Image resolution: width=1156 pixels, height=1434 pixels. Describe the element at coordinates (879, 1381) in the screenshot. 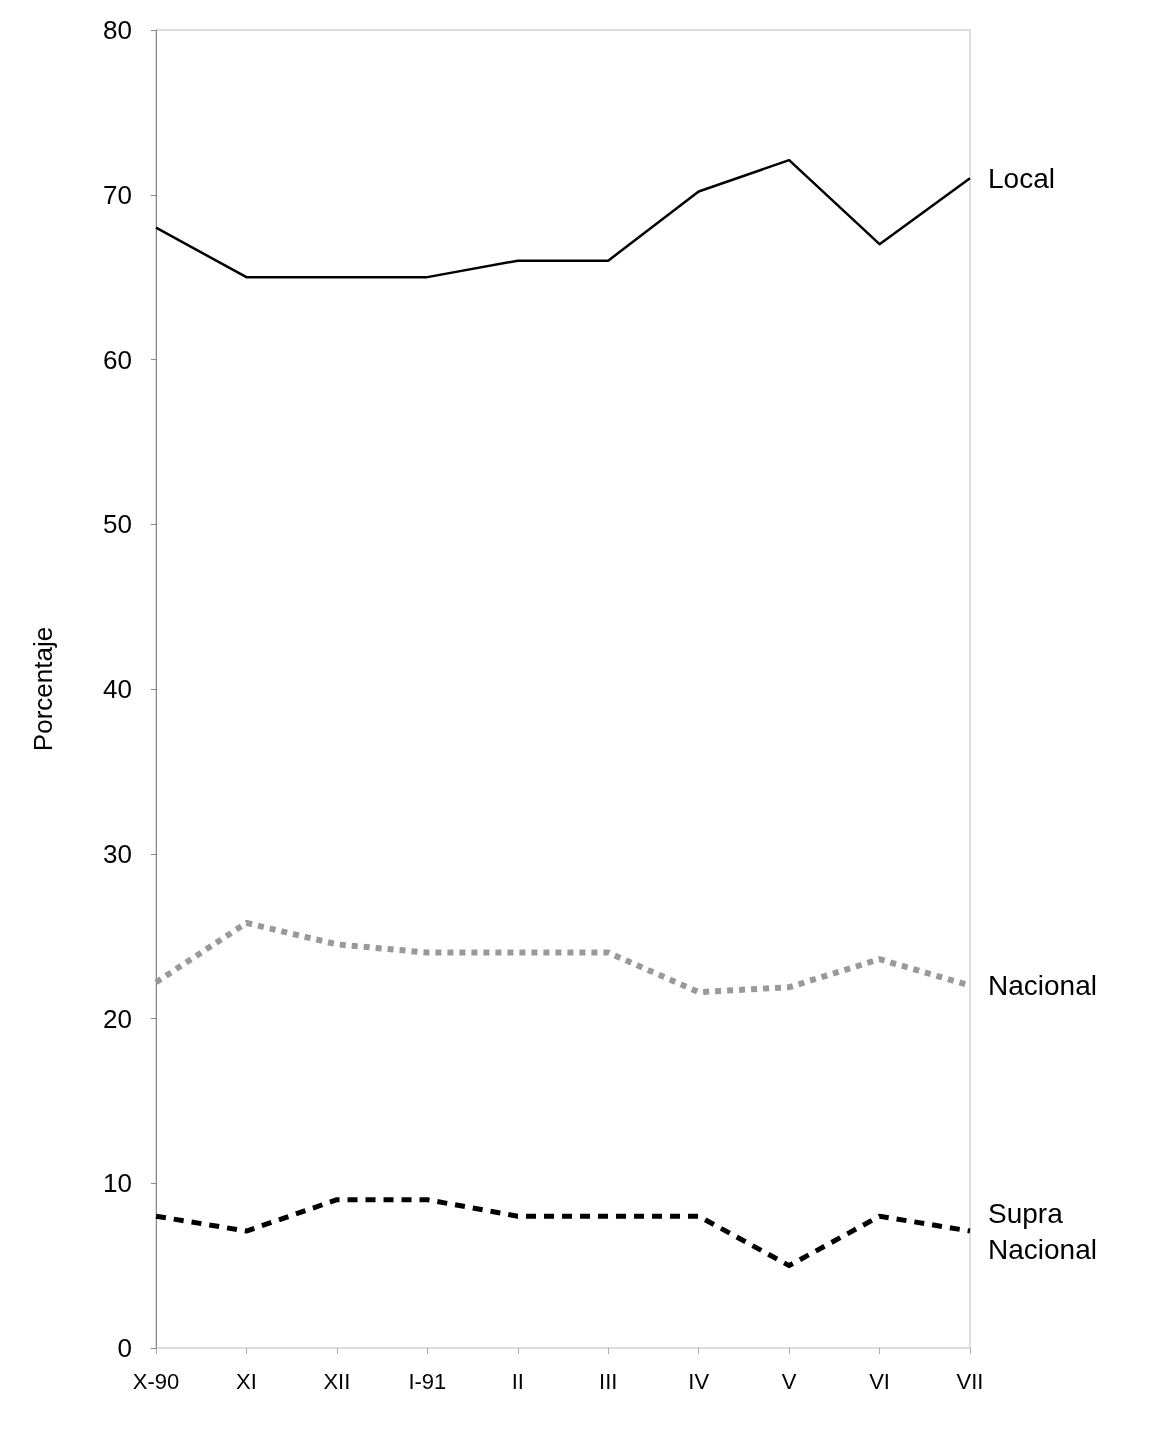

I see `x-tick-label: VI` at that location.